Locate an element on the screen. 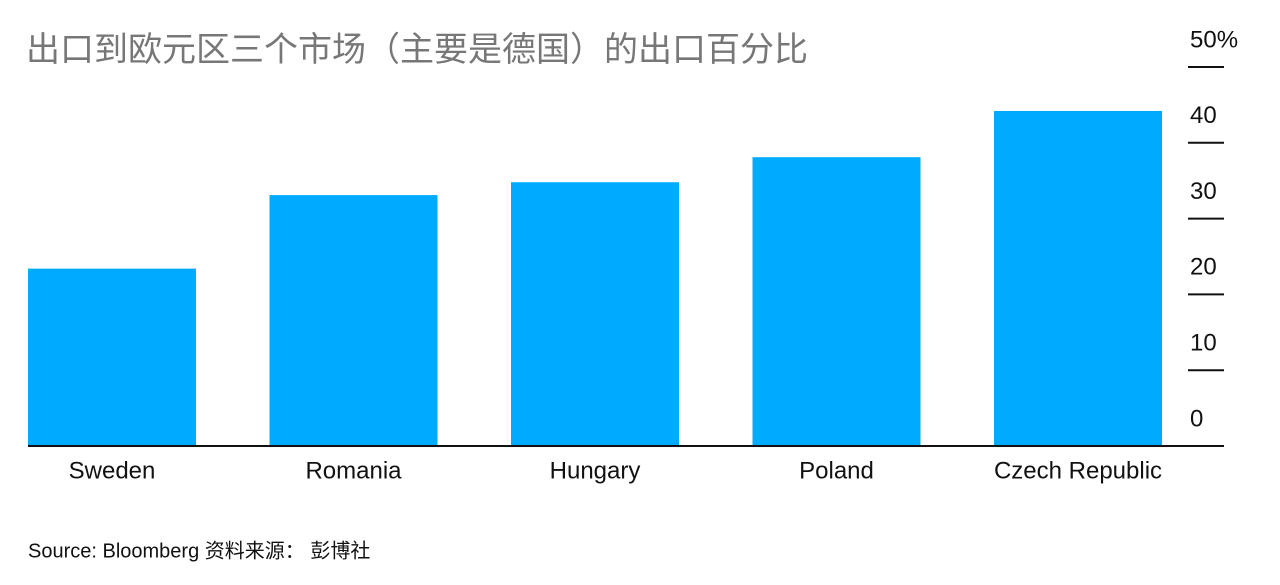  source: Source: Bloomberg 资料来源： 彭博社 is located at coordinates (199, 550).